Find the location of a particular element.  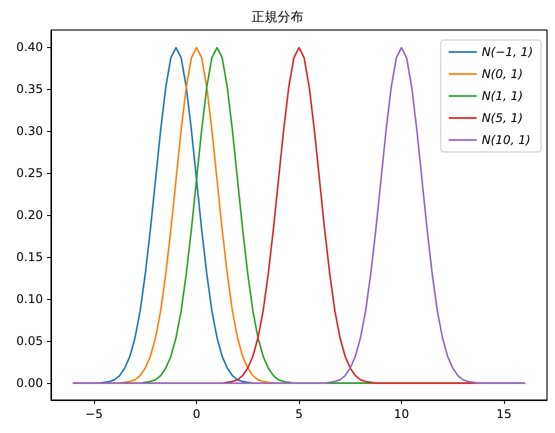

x-tick-label: 10 is located at coordinates (402, 414).